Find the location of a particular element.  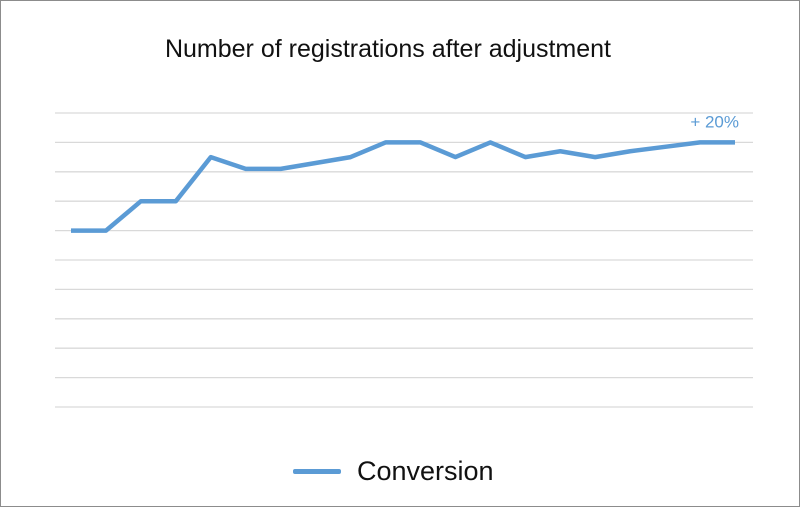

legend: Conversion is located at coordinates (393, 471).